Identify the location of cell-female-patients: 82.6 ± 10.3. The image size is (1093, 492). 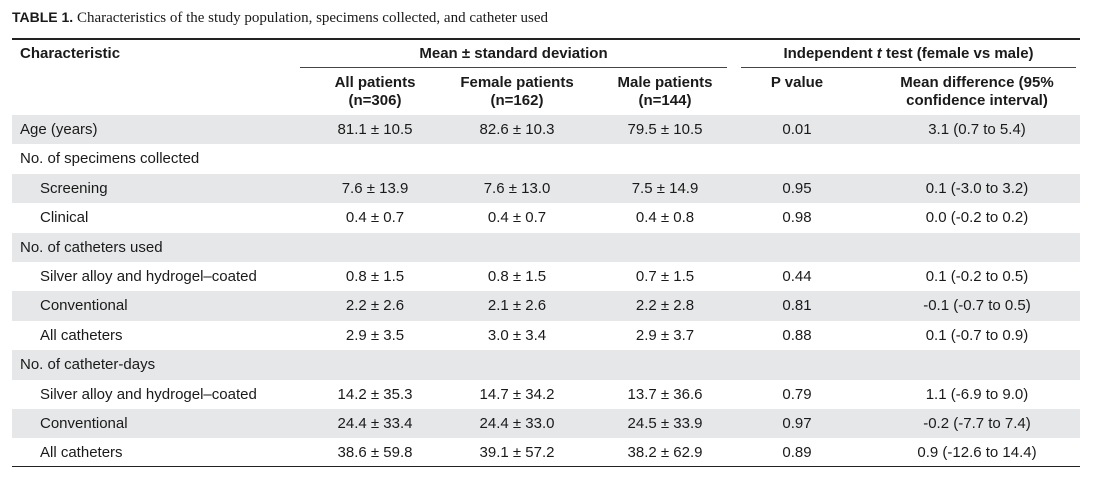
(517, 129).